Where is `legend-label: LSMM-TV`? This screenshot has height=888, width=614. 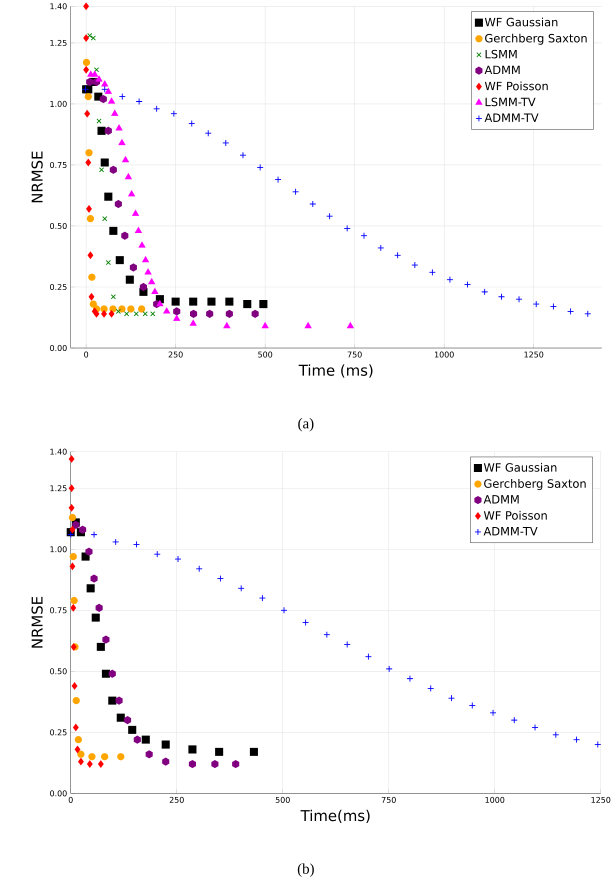
legend-label: LSMM-TV is located at coordinates (511, 102).